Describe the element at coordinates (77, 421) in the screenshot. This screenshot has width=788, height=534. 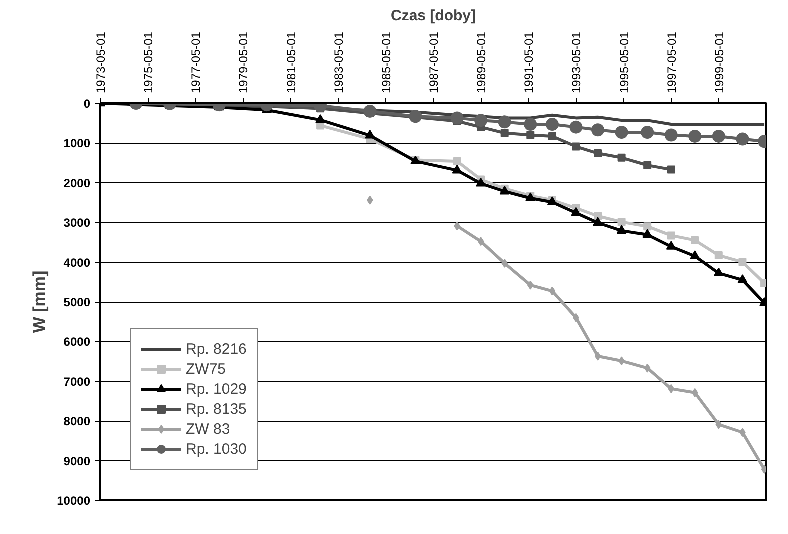
I see `y-tick-label: 8000` at that location.